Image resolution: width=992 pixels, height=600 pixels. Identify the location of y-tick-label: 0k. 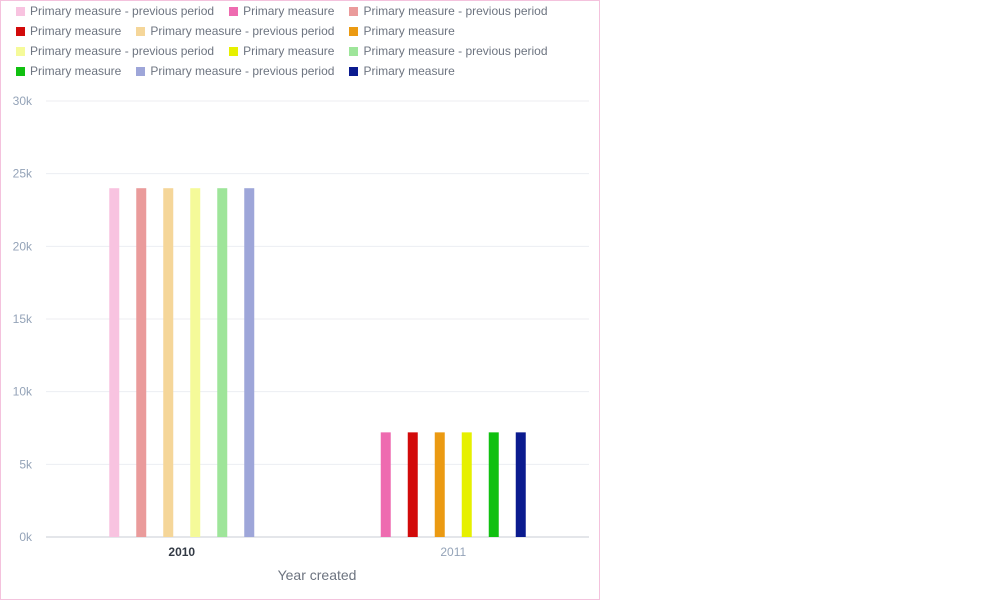
(26, 537).